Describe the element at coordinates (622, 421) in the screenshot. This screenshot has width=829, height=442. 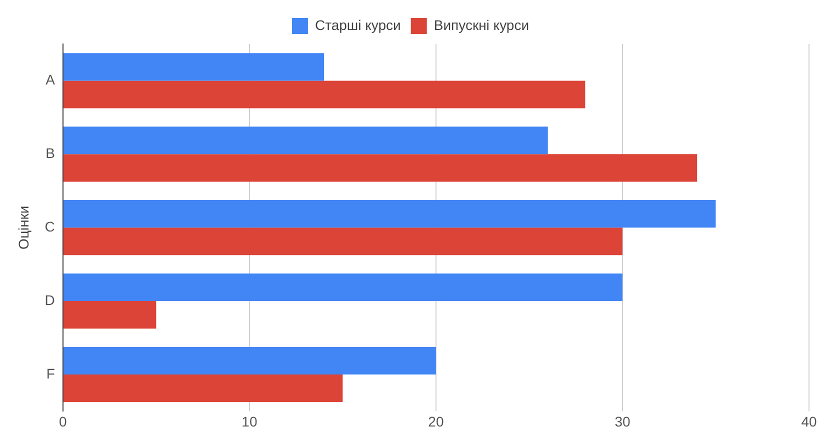
I see `x-tick-label: 30` at that location.